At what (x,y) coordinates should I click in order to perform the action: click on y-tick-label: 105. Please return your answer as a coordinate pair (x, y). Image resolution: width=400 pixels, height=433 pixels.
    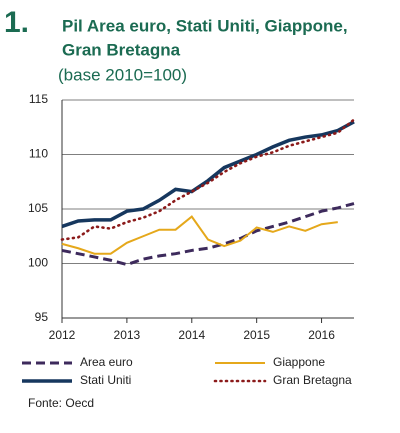
    Looking at the image, I should click on (38, 208).